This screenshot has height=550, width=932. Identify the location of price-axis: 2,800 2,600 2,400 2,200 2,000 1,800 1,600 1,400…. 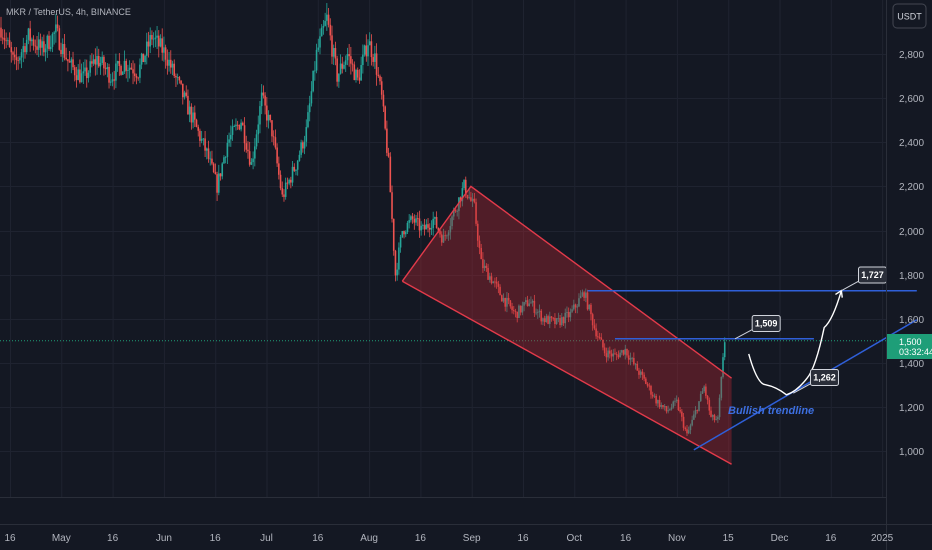
(911, 254).